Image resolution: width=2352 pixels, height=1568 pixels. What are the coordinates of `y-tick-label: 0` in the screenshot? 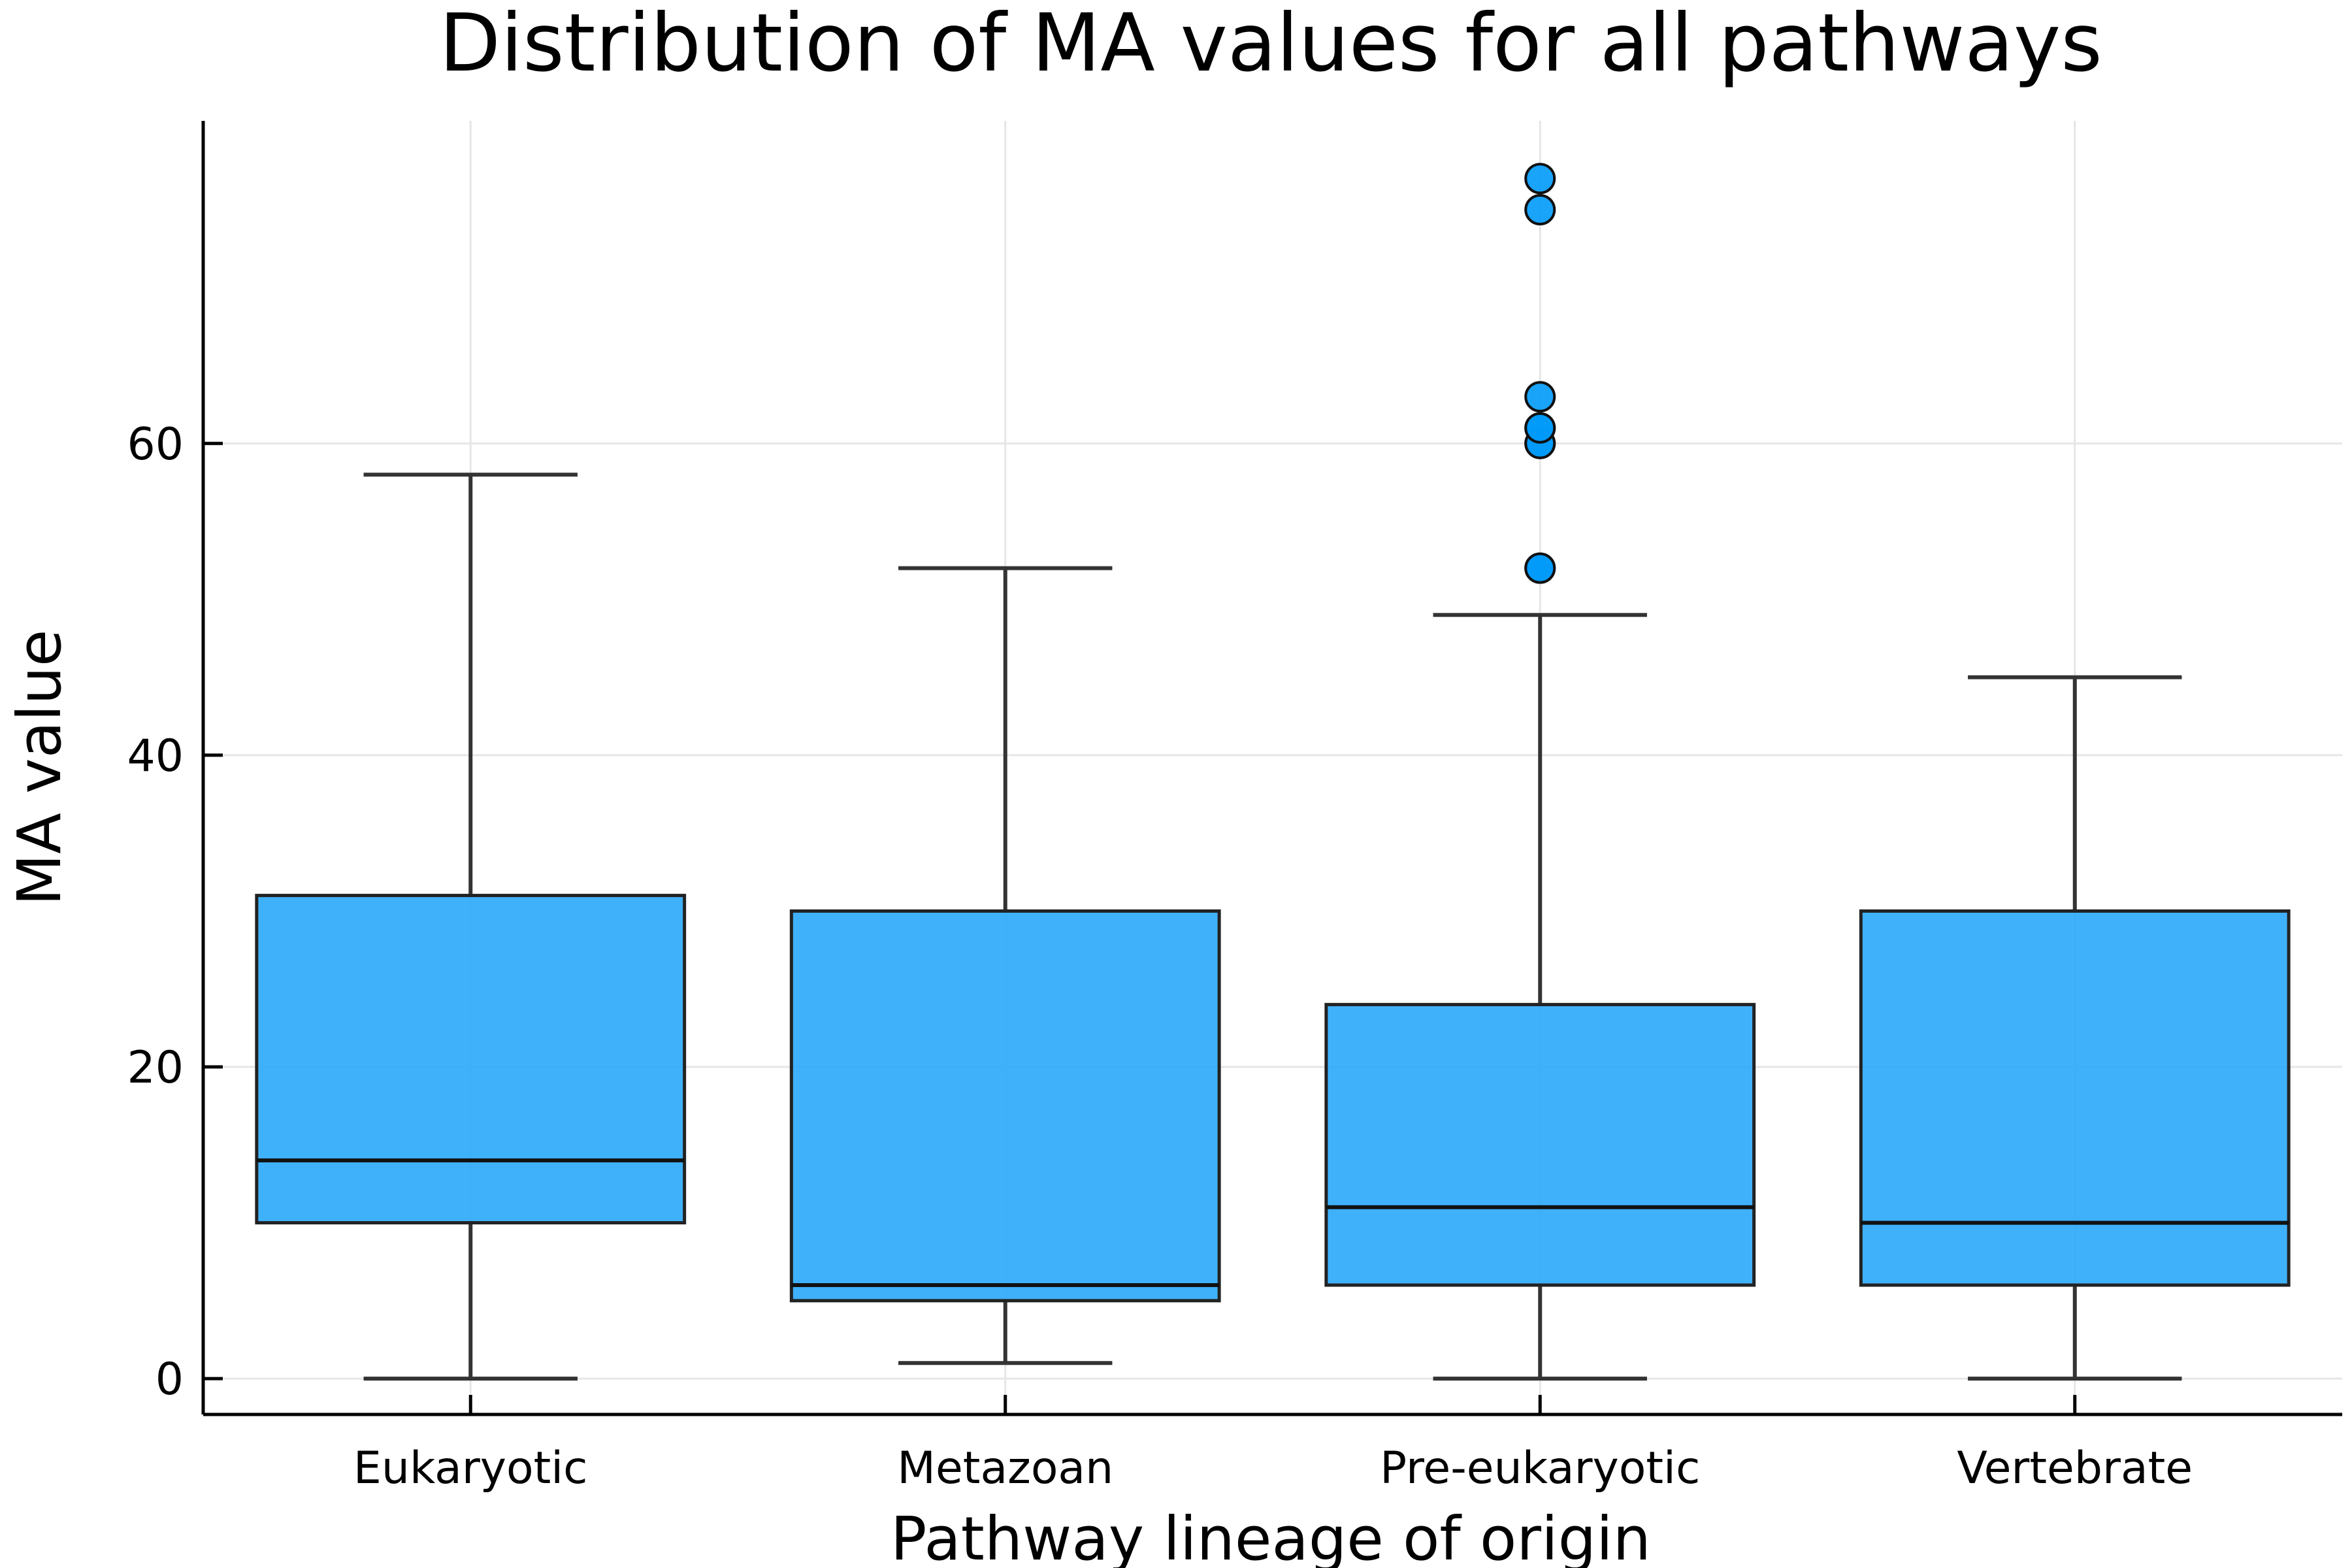 It's located at (169, 1379).